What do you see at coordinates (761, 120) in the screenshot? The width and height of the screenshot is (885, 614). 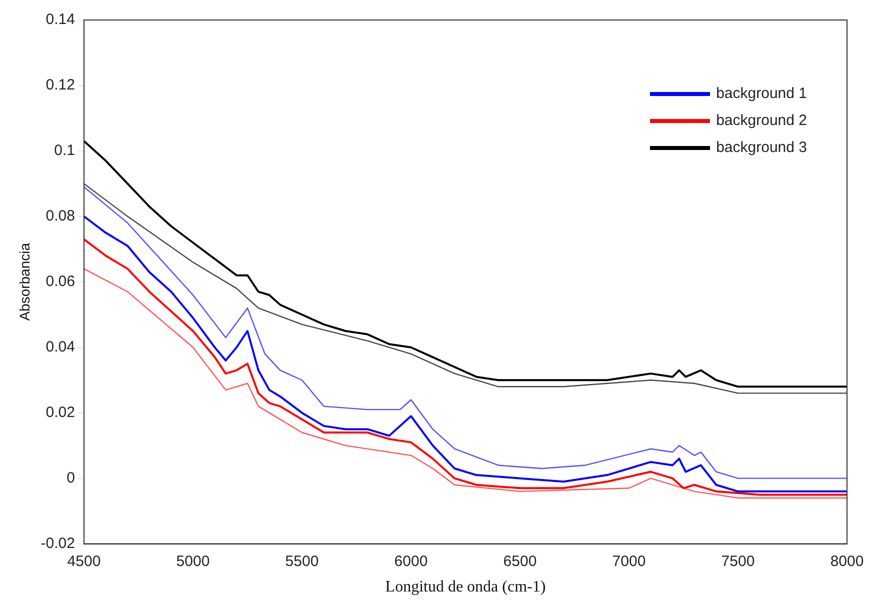 I see `legend-label: background 2` at bounding box center [761, 120].